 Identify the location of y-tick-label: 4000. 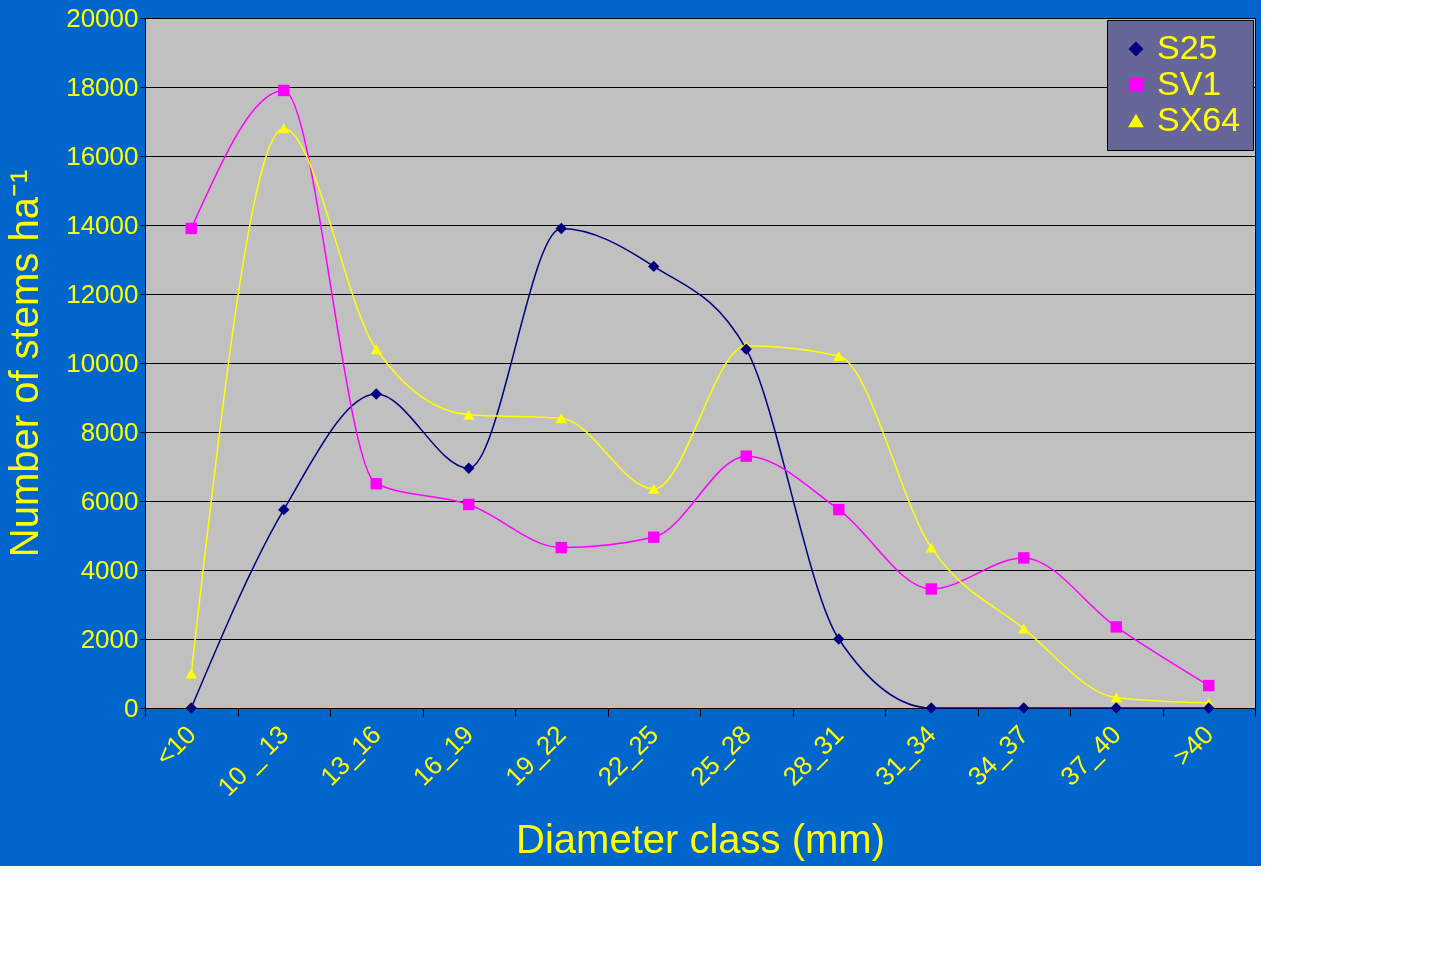
(109, 569).